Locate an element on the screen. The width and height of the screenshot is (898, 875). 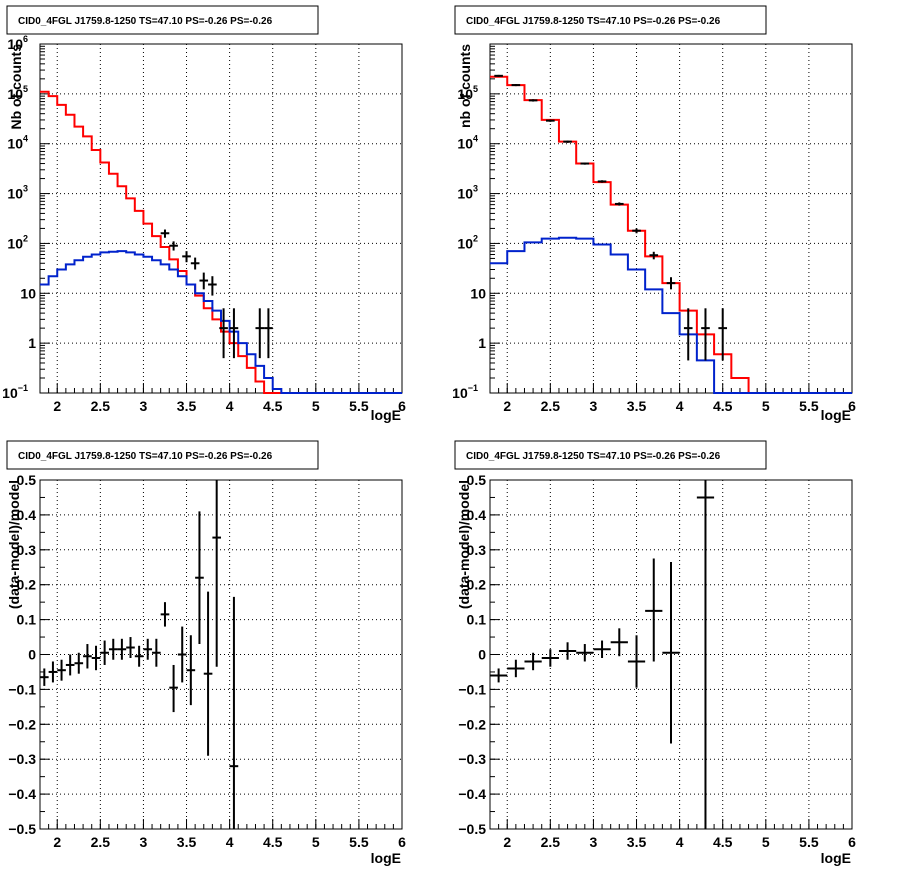
y-tick-label: 10⁵ is located at coordinates (17, 93).